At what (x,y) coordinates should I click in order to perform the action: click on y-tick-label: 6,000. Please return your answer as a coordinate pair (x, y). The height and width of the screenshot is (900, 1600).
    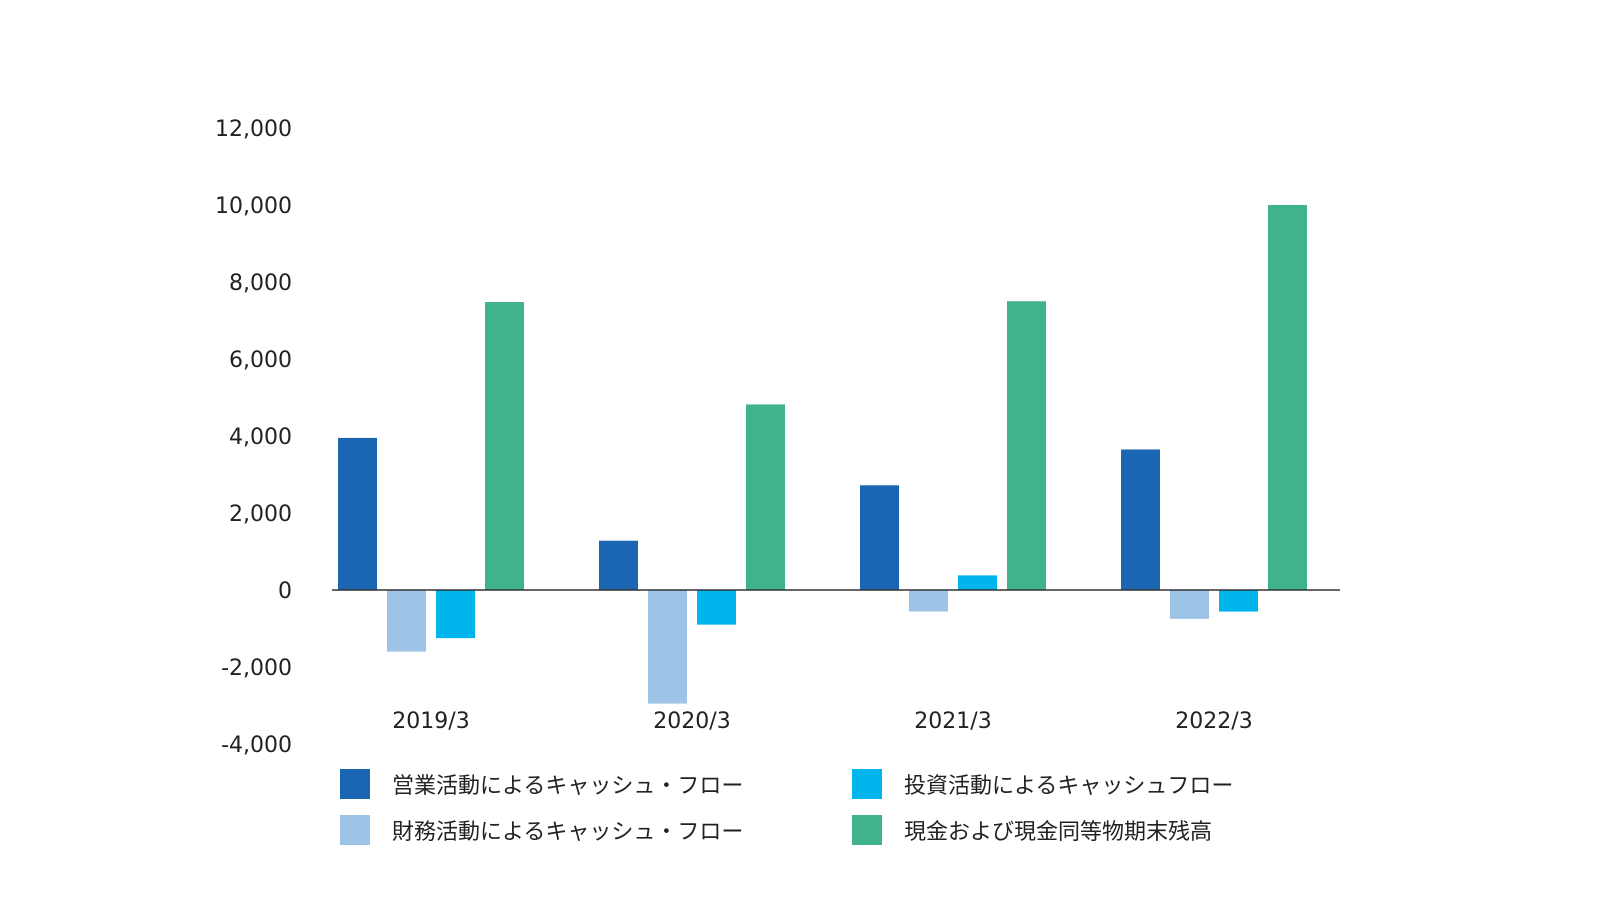
    Looking at the image, I should click on (260, 360).